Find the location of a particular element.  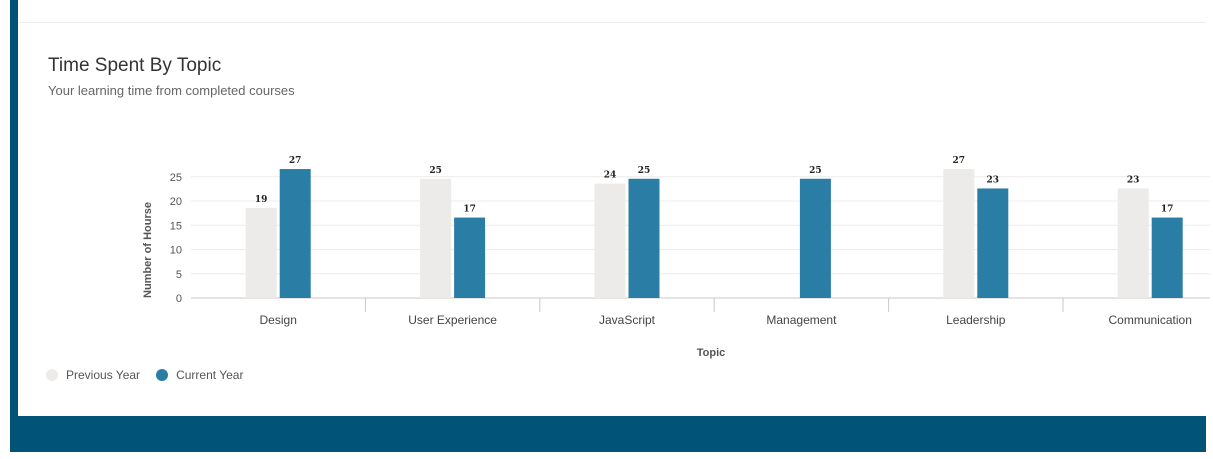

legend-label-current-year: Current Year is located at coordinates (210, 375).